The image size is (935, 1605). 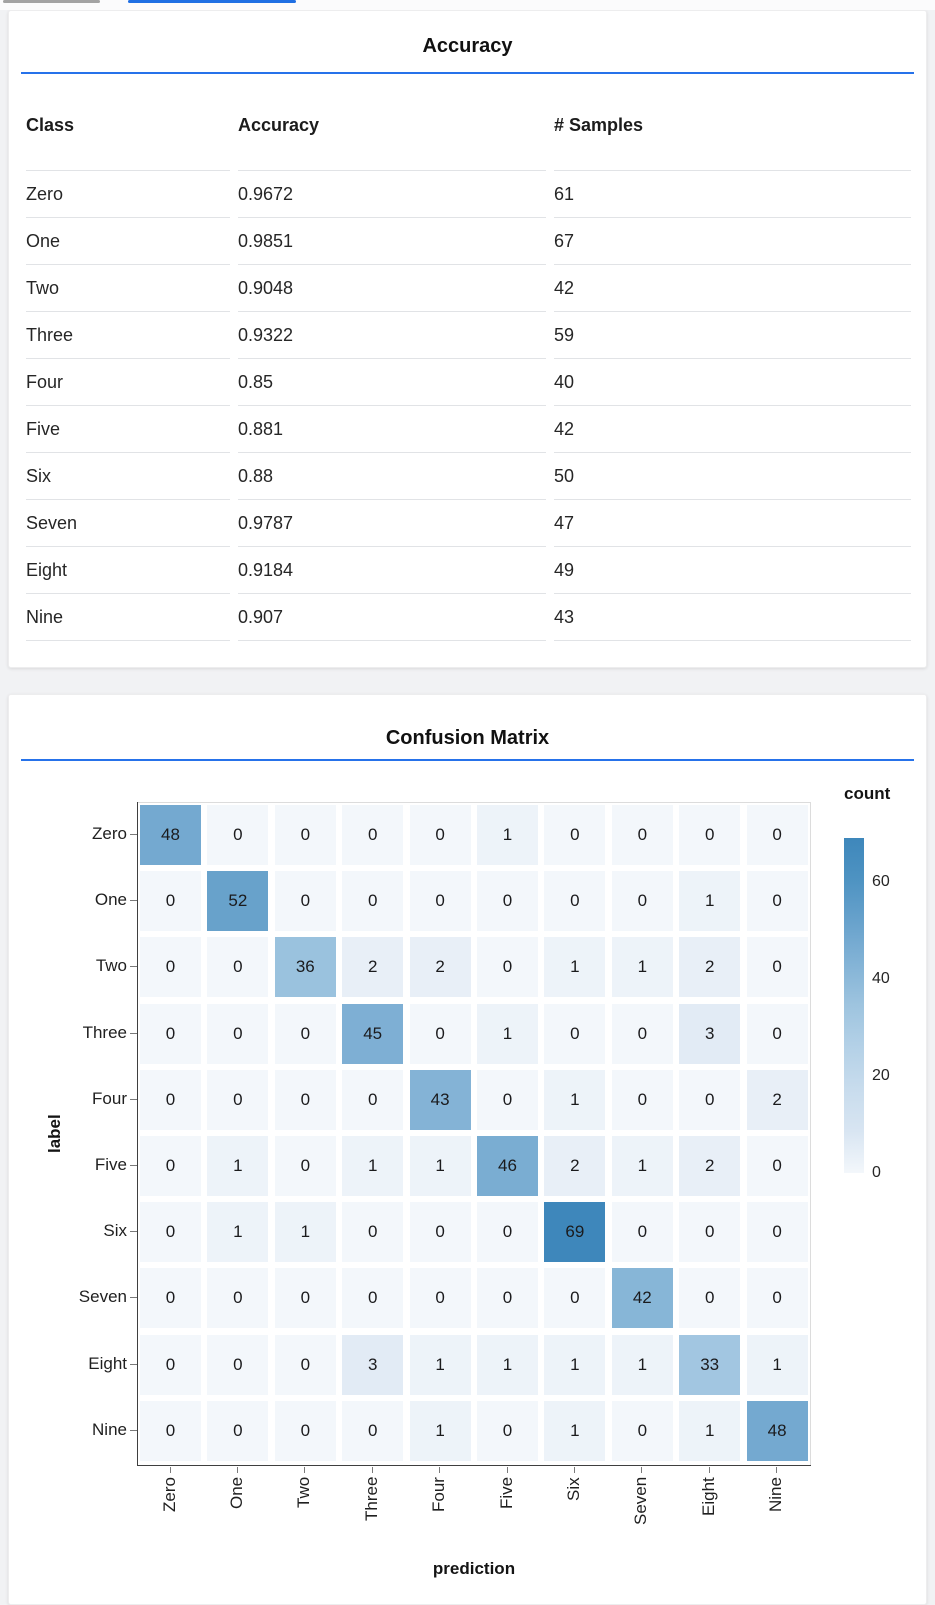 I want to click on x-axis-tick-label: Eight, so click(x=708, y=1496).